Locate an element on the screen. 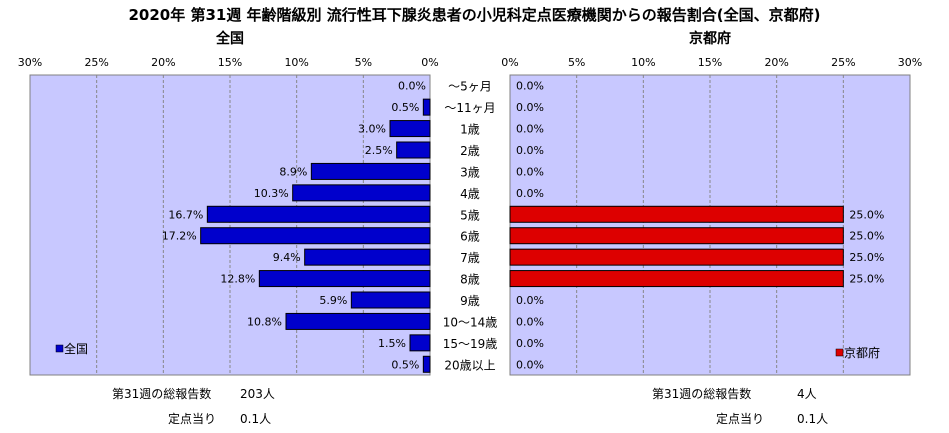 This screenshot has height=433, width=949. category-label: 3歳 is located at coordinates (470, 172).